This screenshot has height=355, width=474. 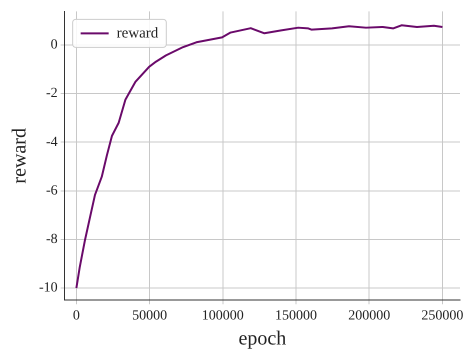 What do you see at coordinates (48, 288) in the screenshot?
I see `y-tick-label: -10` at bounding box center [48, 288].